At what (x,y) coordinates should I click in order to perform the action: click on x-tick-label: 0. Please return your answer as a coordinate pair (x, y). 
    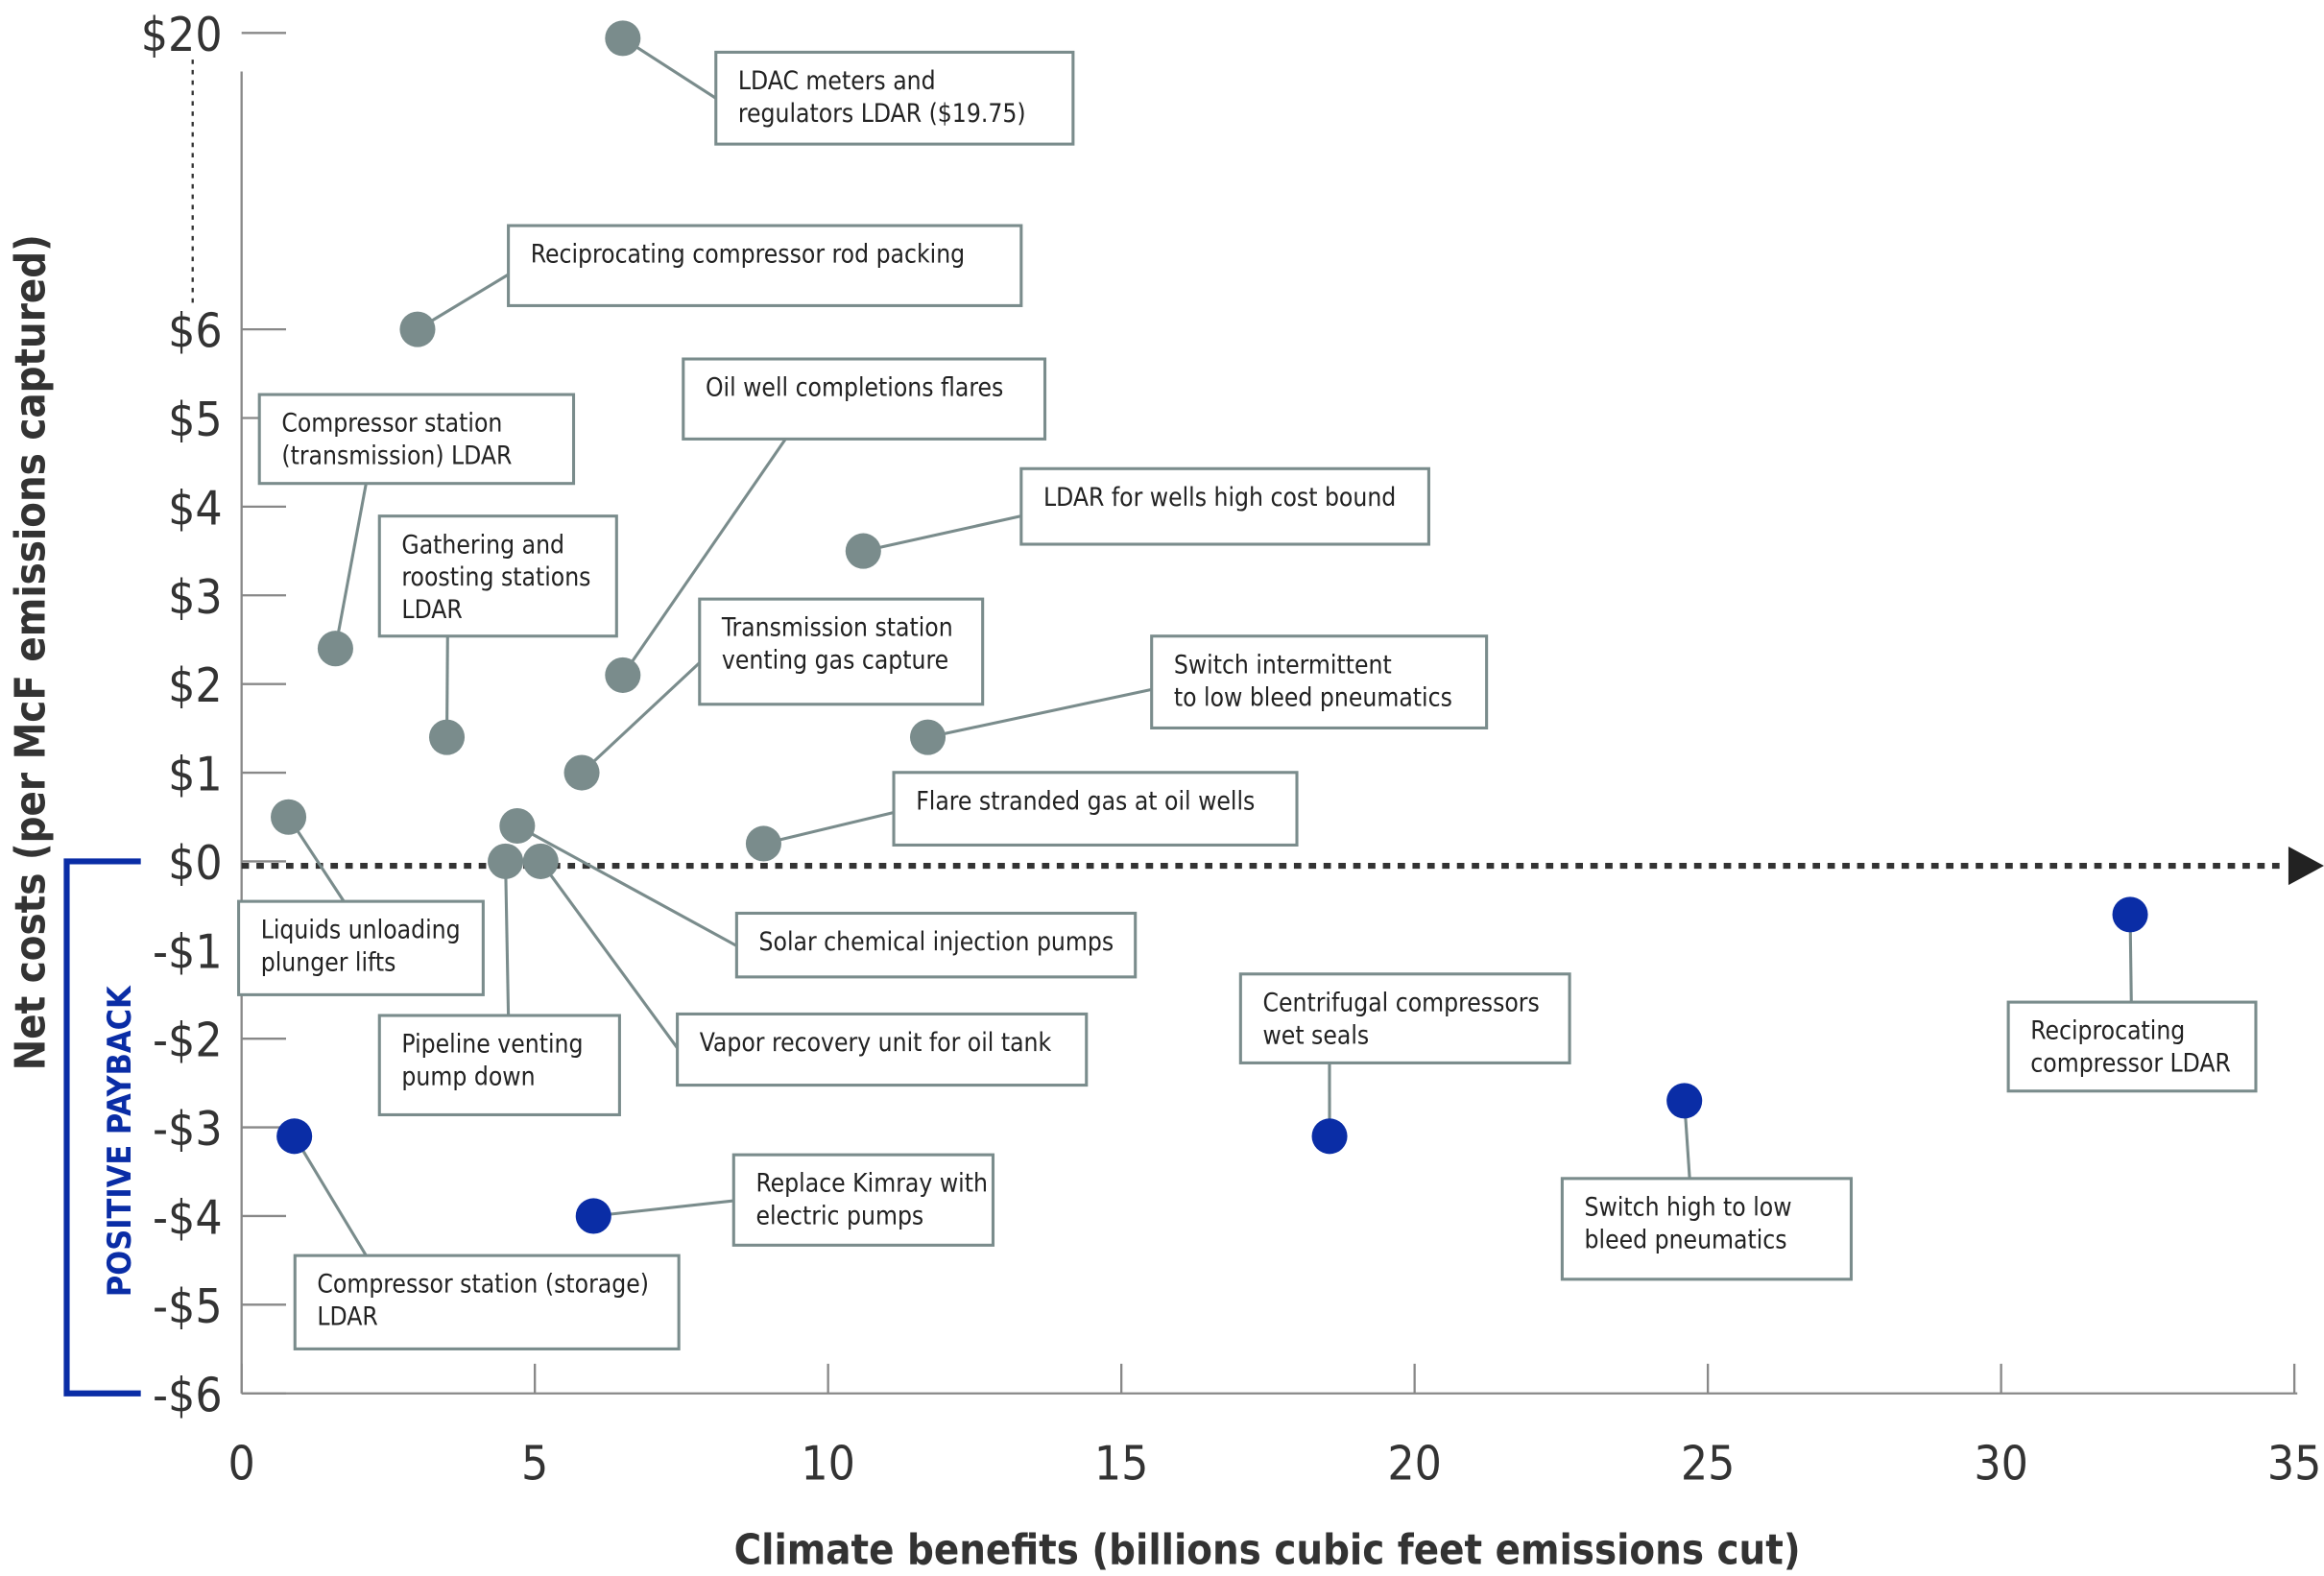
    Looking at the image, I should click on (241, 1463).